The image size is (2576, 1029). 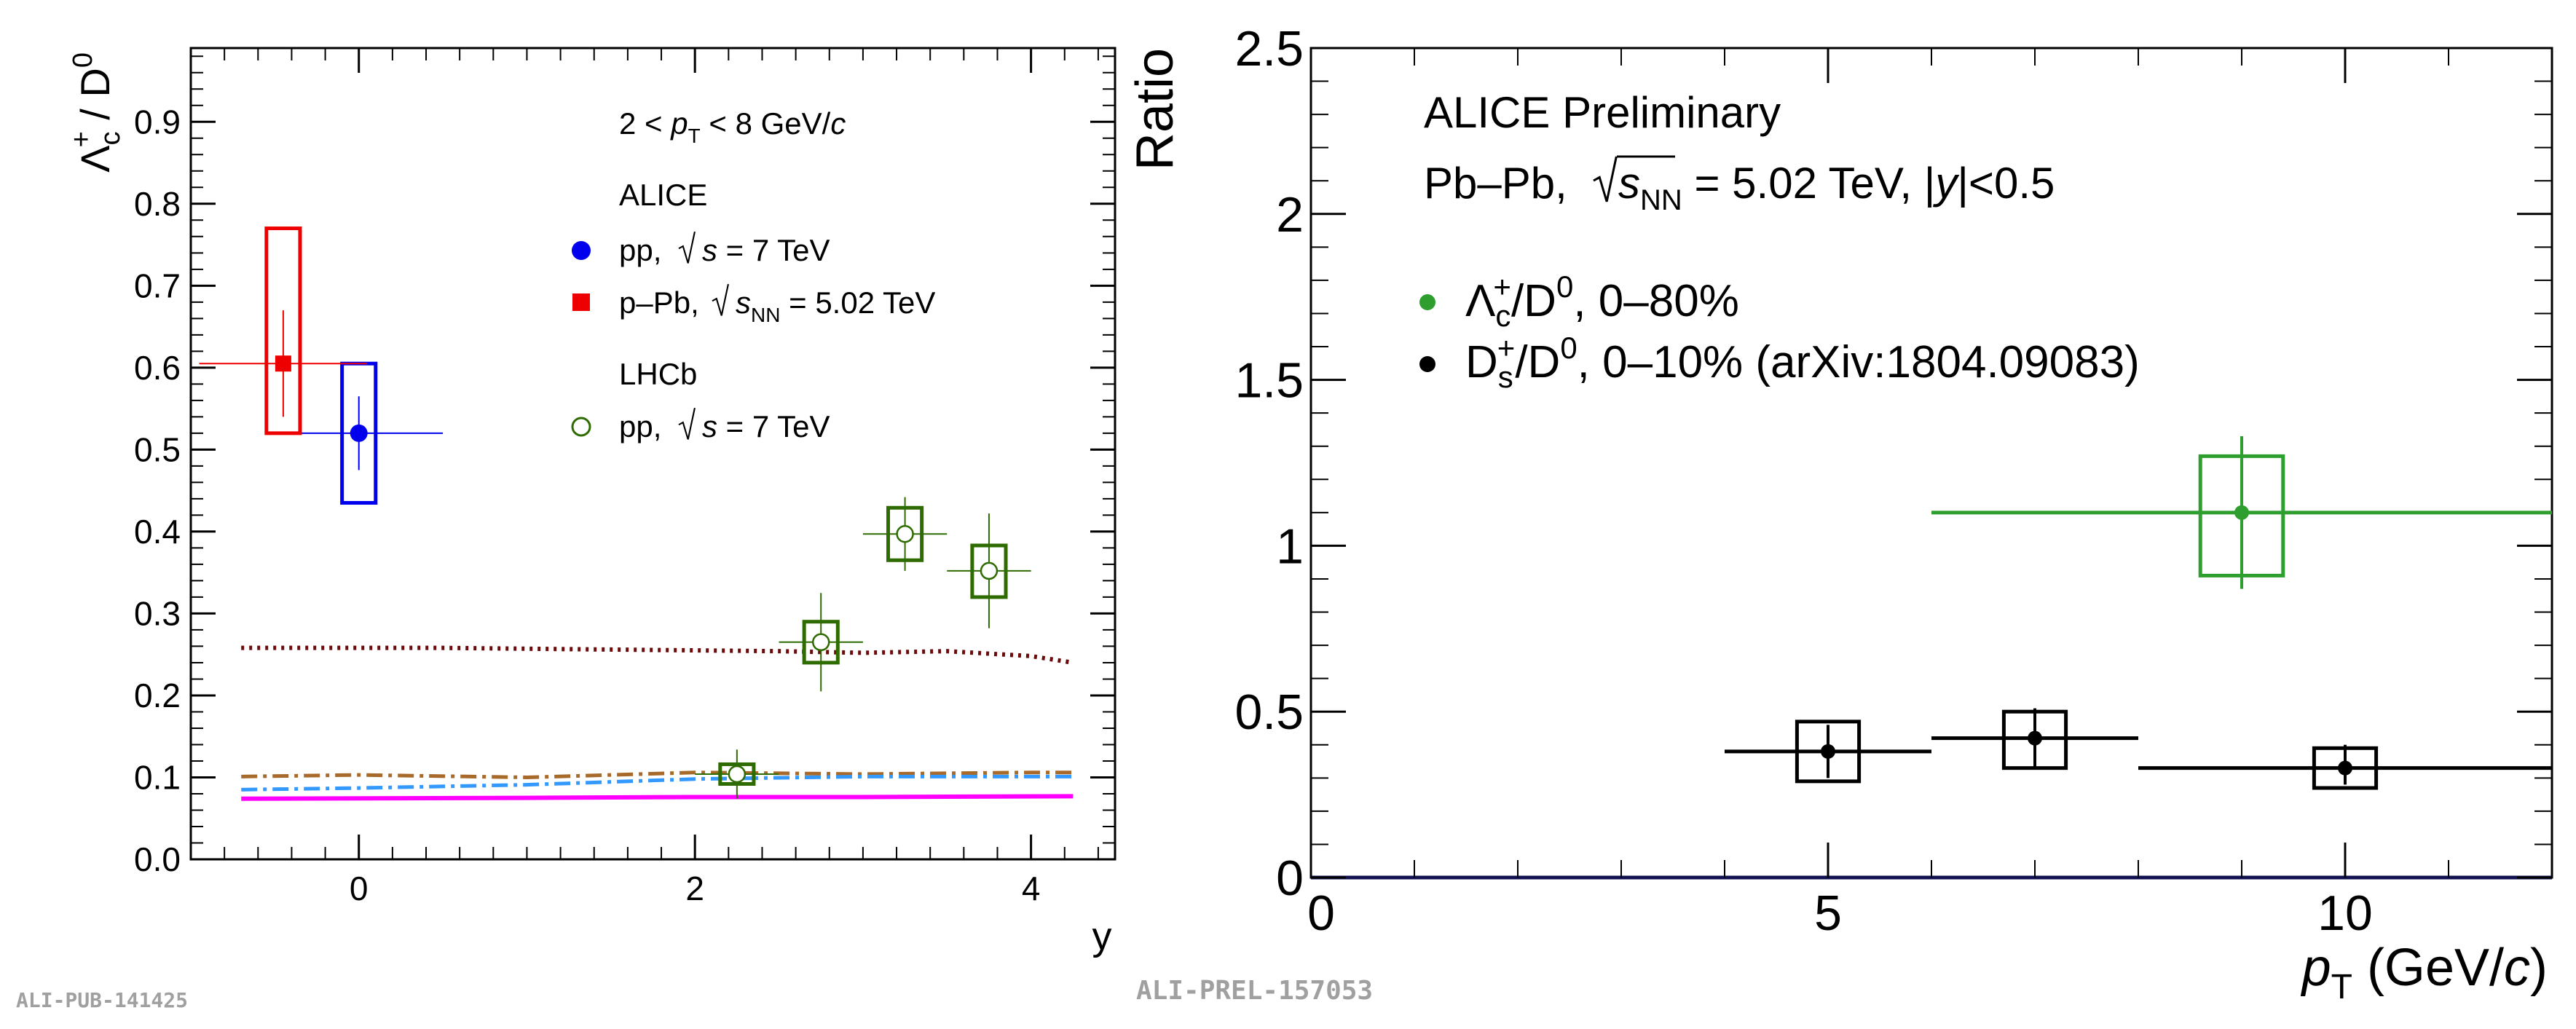 I want to click on legend-marker-alice-pp, so click(x=581, y=250).